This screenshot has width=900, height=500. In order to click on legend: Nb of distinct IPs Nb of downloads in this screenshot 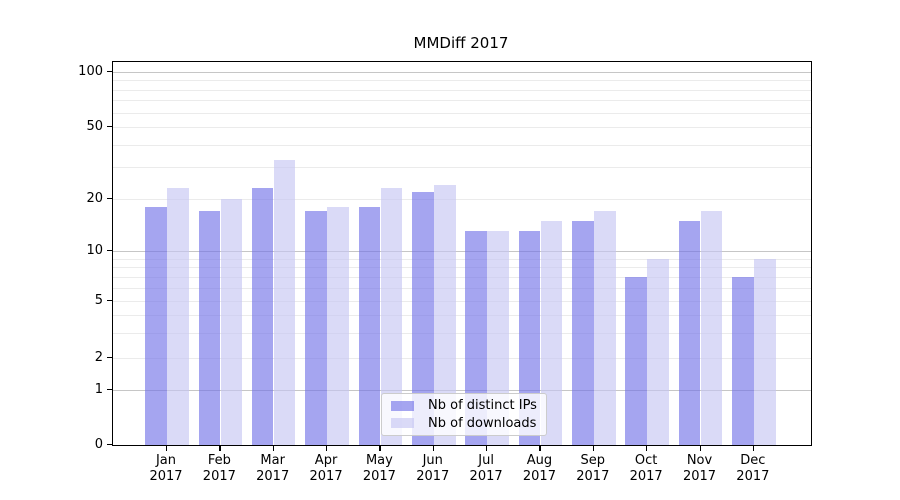, I will do `click(464, 414)`.